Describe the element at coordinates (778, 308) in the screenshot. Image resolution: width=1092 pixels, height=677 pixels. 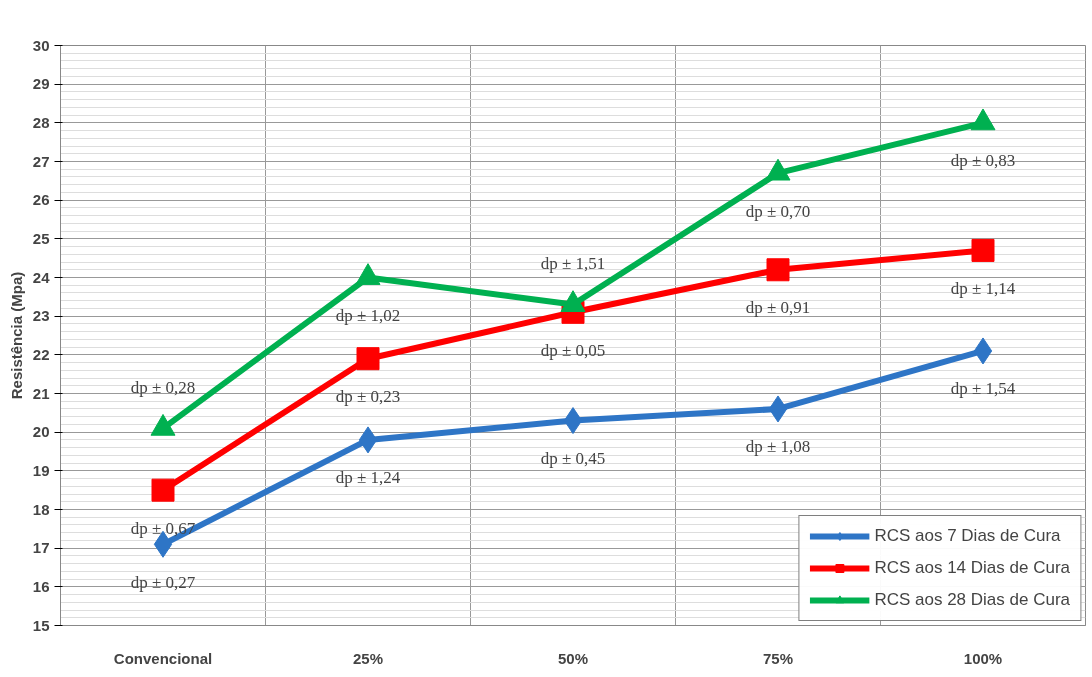
I see `annotation: dp ± 0,91` at that location.